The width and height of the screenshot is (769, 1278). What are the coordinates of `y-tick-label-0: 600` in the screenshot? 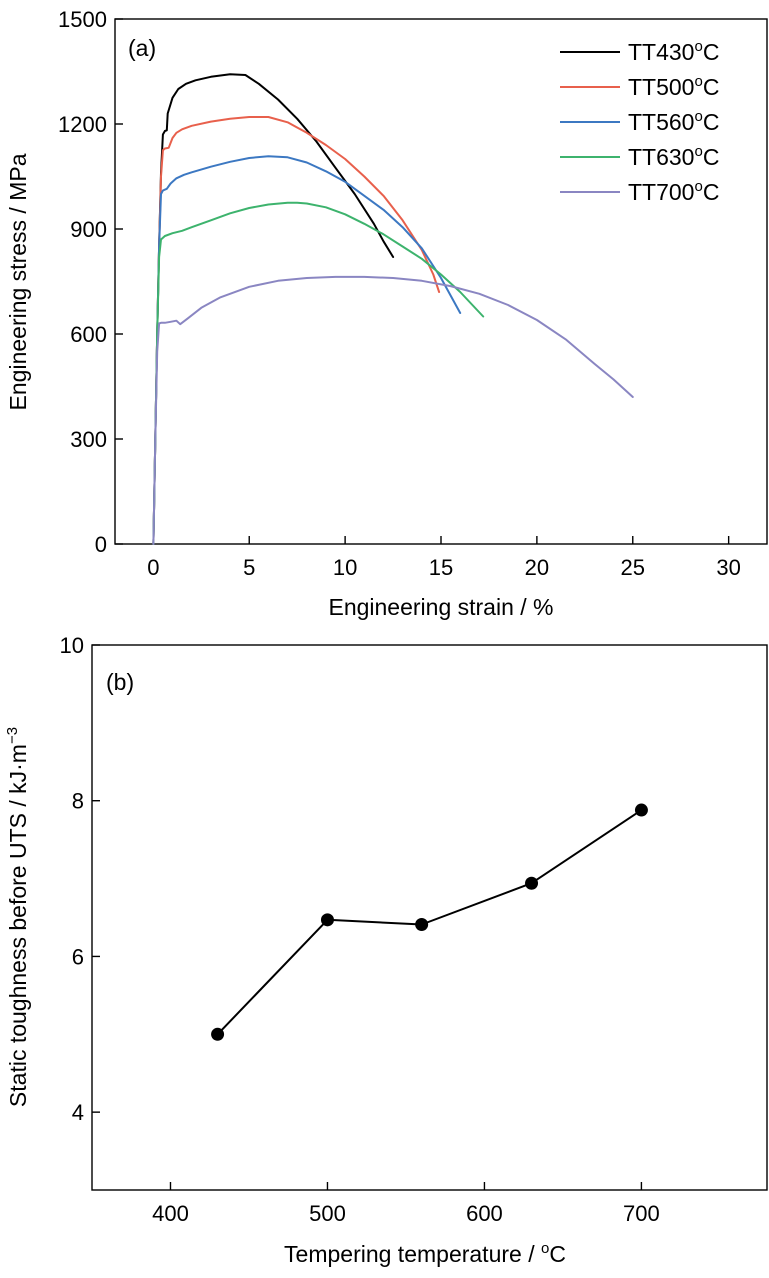 It's located at (88, 334).